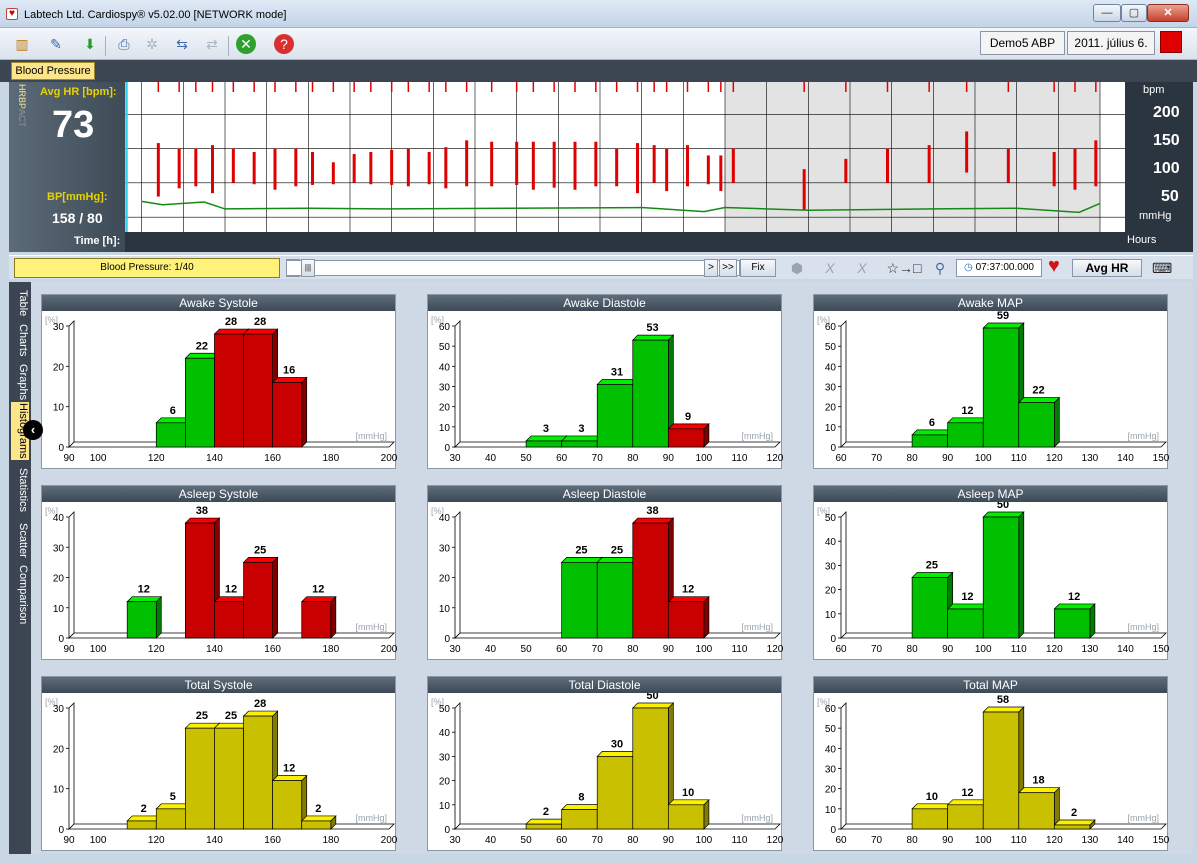  Describe the element at coordinates (173, 797) in the screenshot. I see `bar-value-label: 5` at that location.